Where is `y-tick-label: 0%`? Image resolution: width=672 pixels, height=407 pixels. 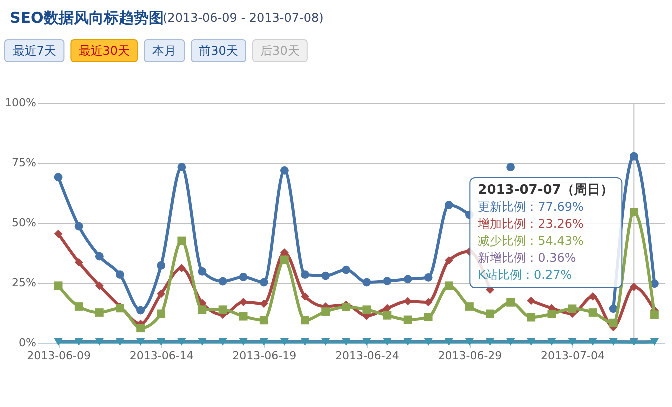
y-tick-label: 0% is located at coordinates (27, 343).